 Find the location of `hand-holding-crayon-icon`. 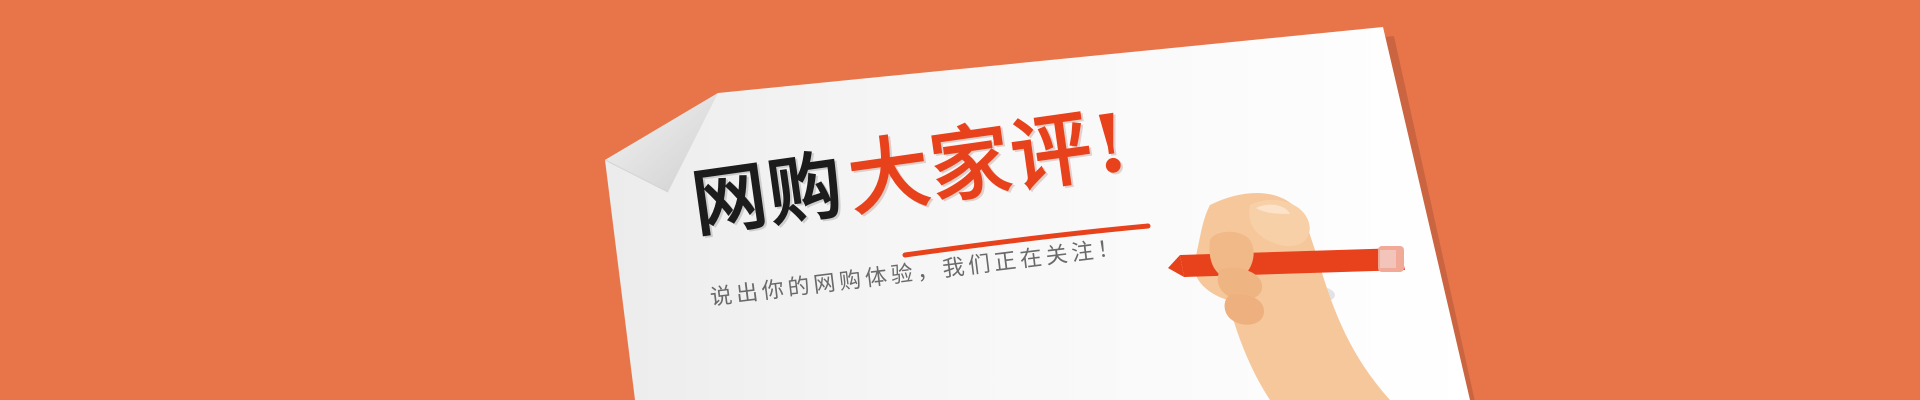

hand-holding-crayon-icon is located at coordinates (1286, 296).